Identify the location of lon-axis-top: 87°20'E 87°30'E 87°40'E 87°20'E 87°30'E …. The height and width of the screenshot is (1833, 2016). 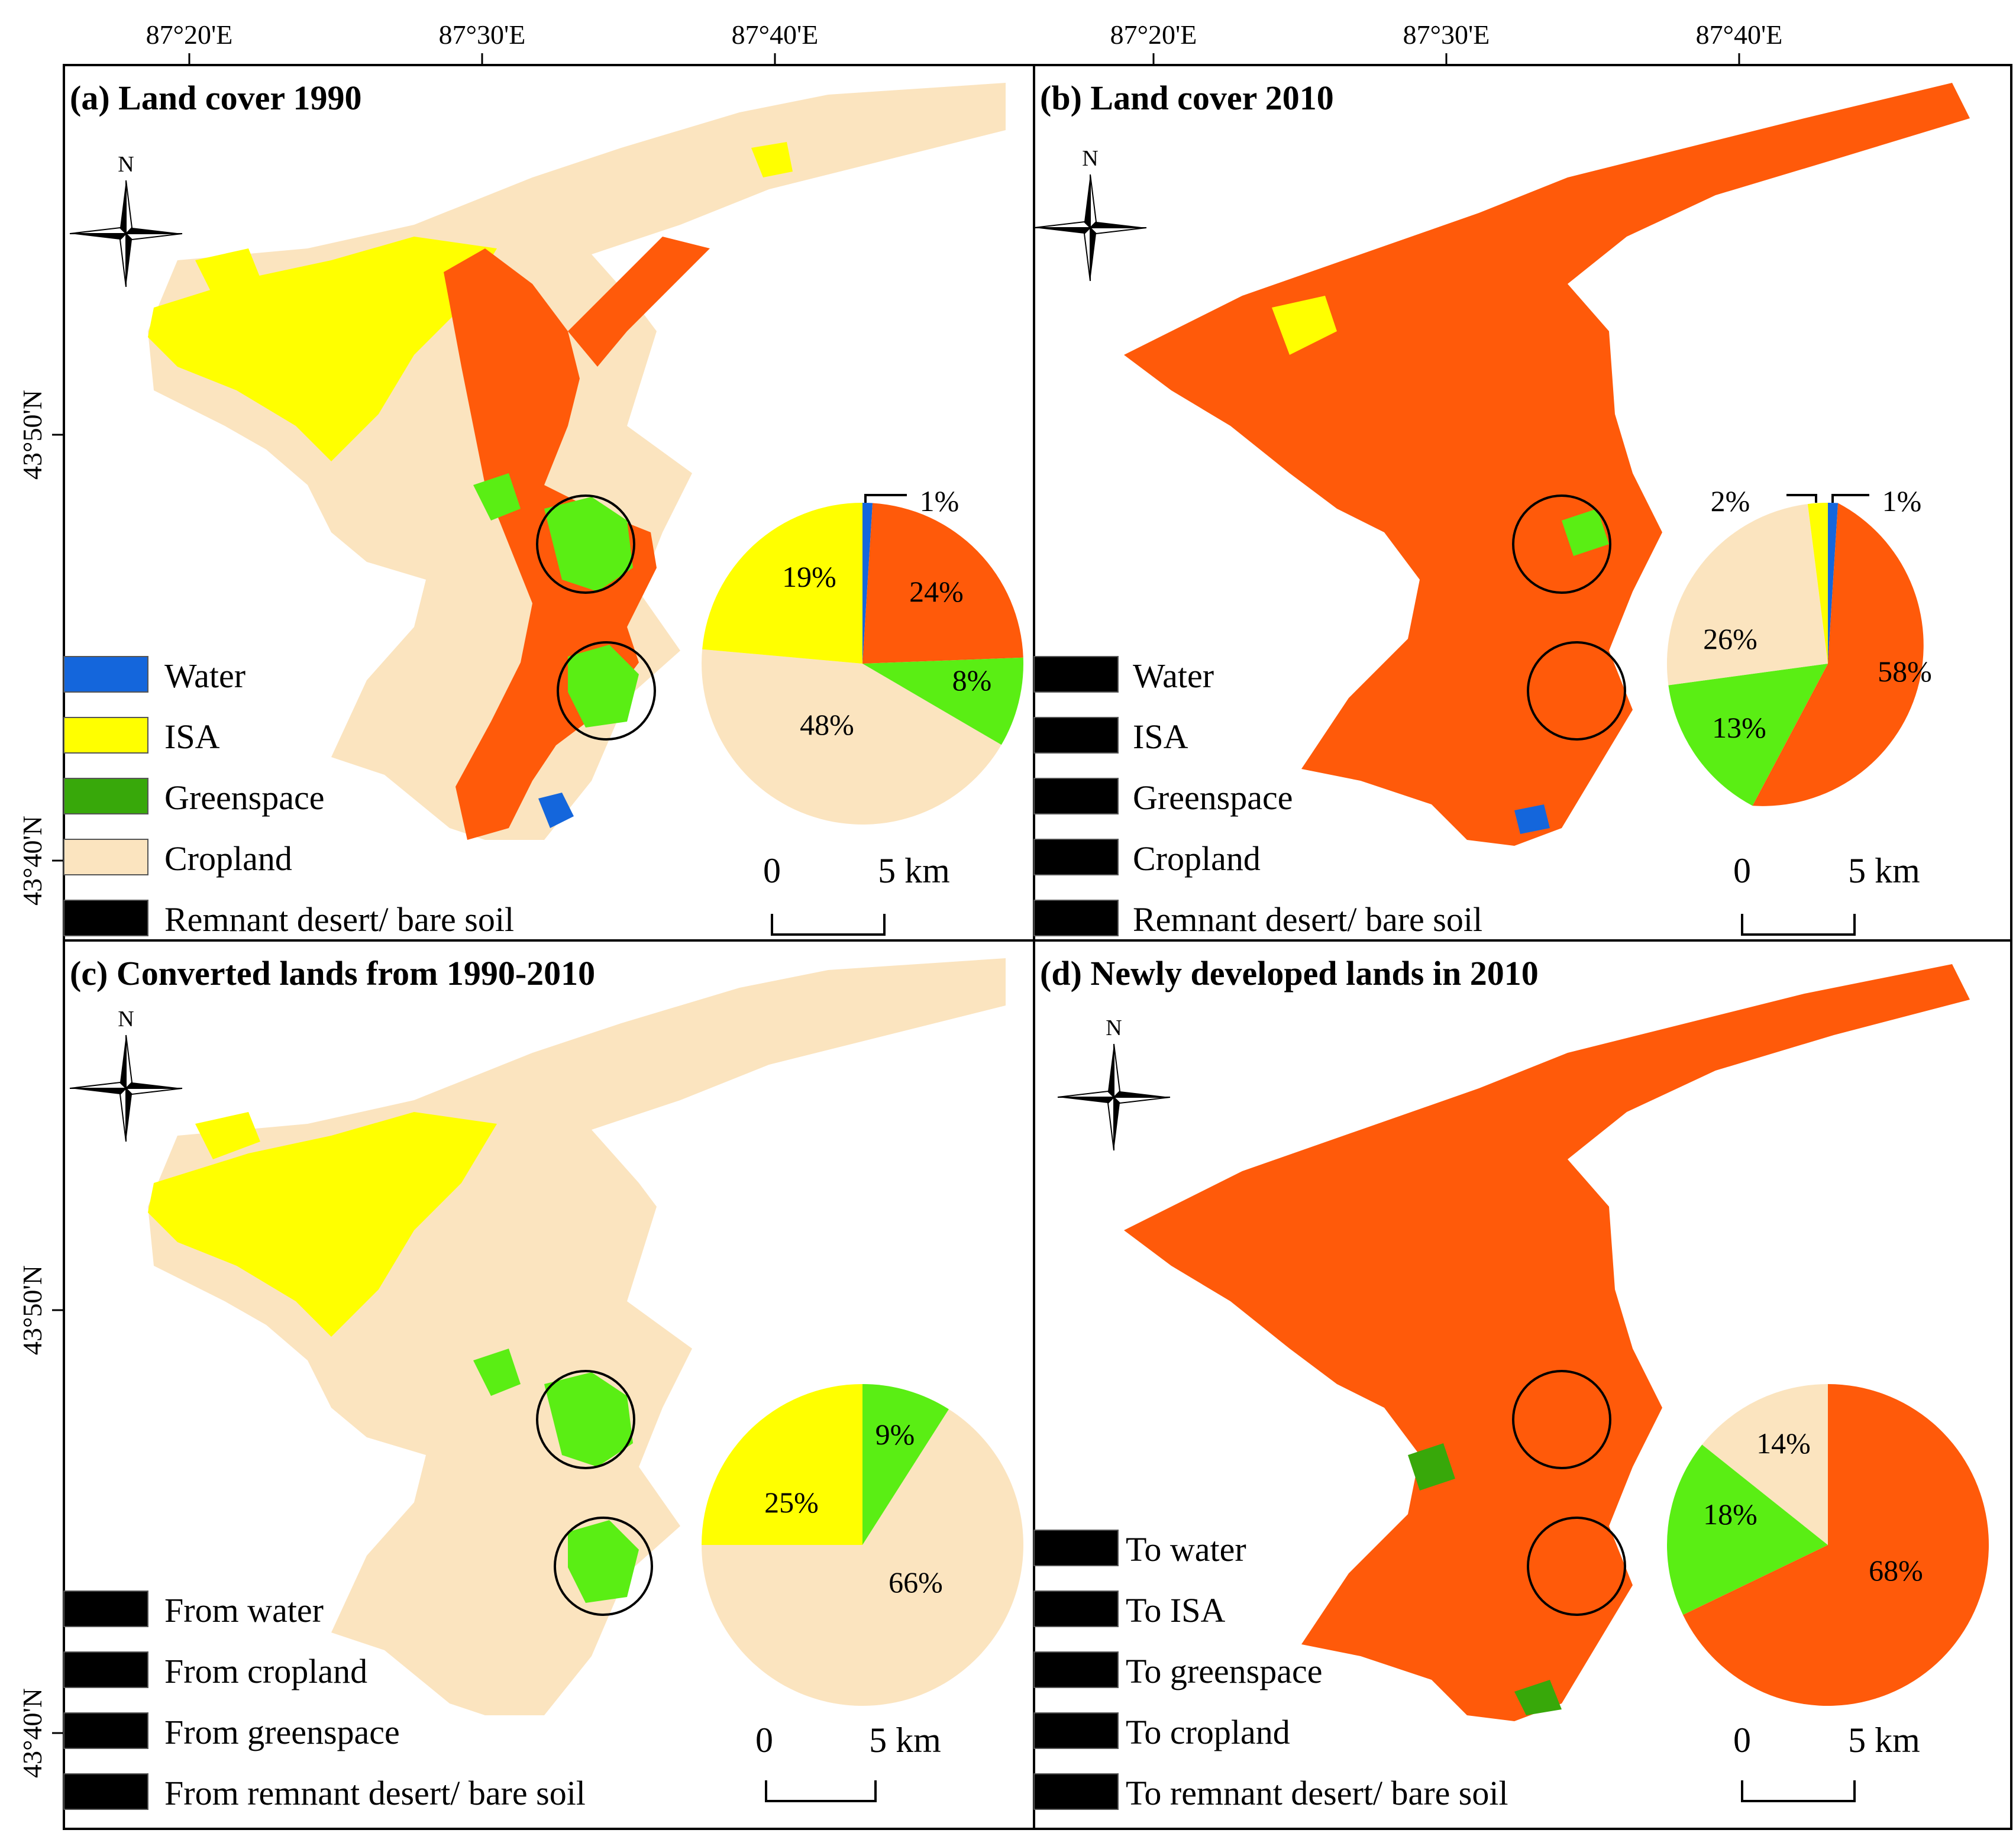
(964, 42).